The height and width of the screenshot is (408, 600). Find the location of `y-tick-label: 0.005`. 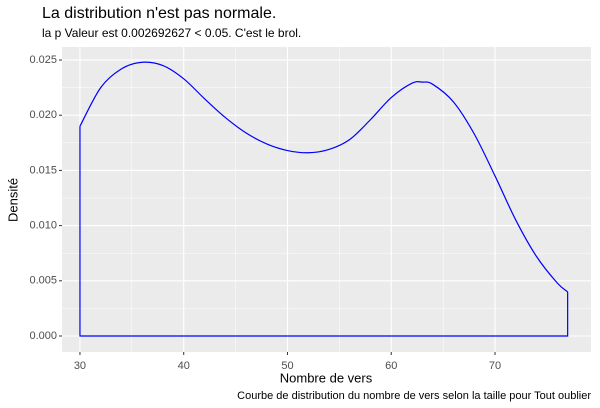

y-tick-label: 0.005 is located at coordinates (43, 281).